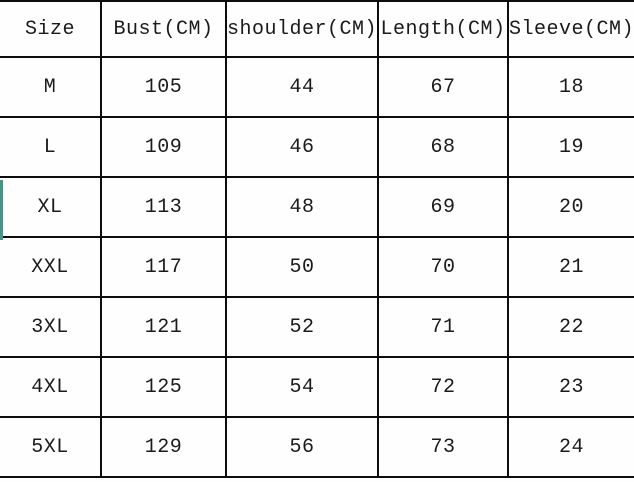 This screenshot has width=634, height=482. I want to click on table-cell: 22, so click(570, 328).